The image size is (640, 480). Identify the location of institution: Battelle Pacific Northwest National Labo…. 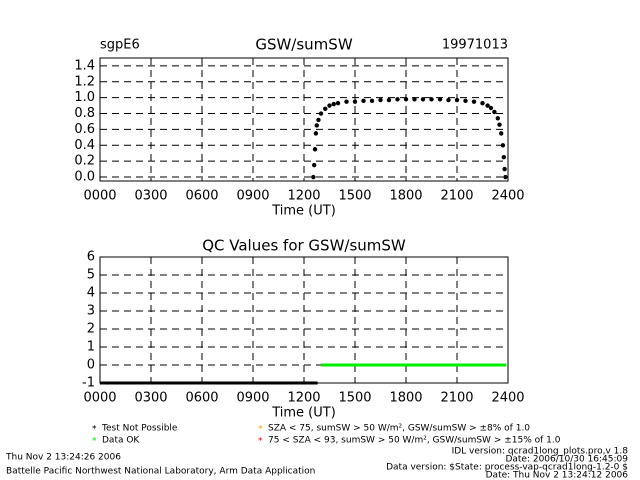
(160, 472).